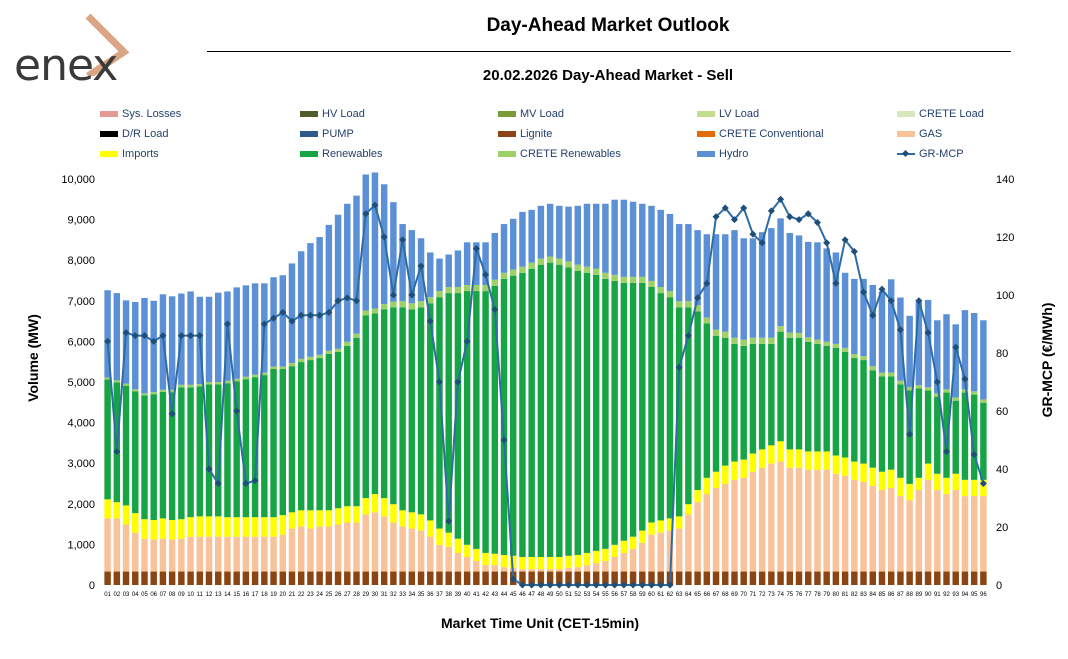 The width and height of the screenshot is (1068, 659). What do you see at coordinates (393, 595) in the screenshot?
I see `x-tick-label: 32` at bounding box center [393, 595].